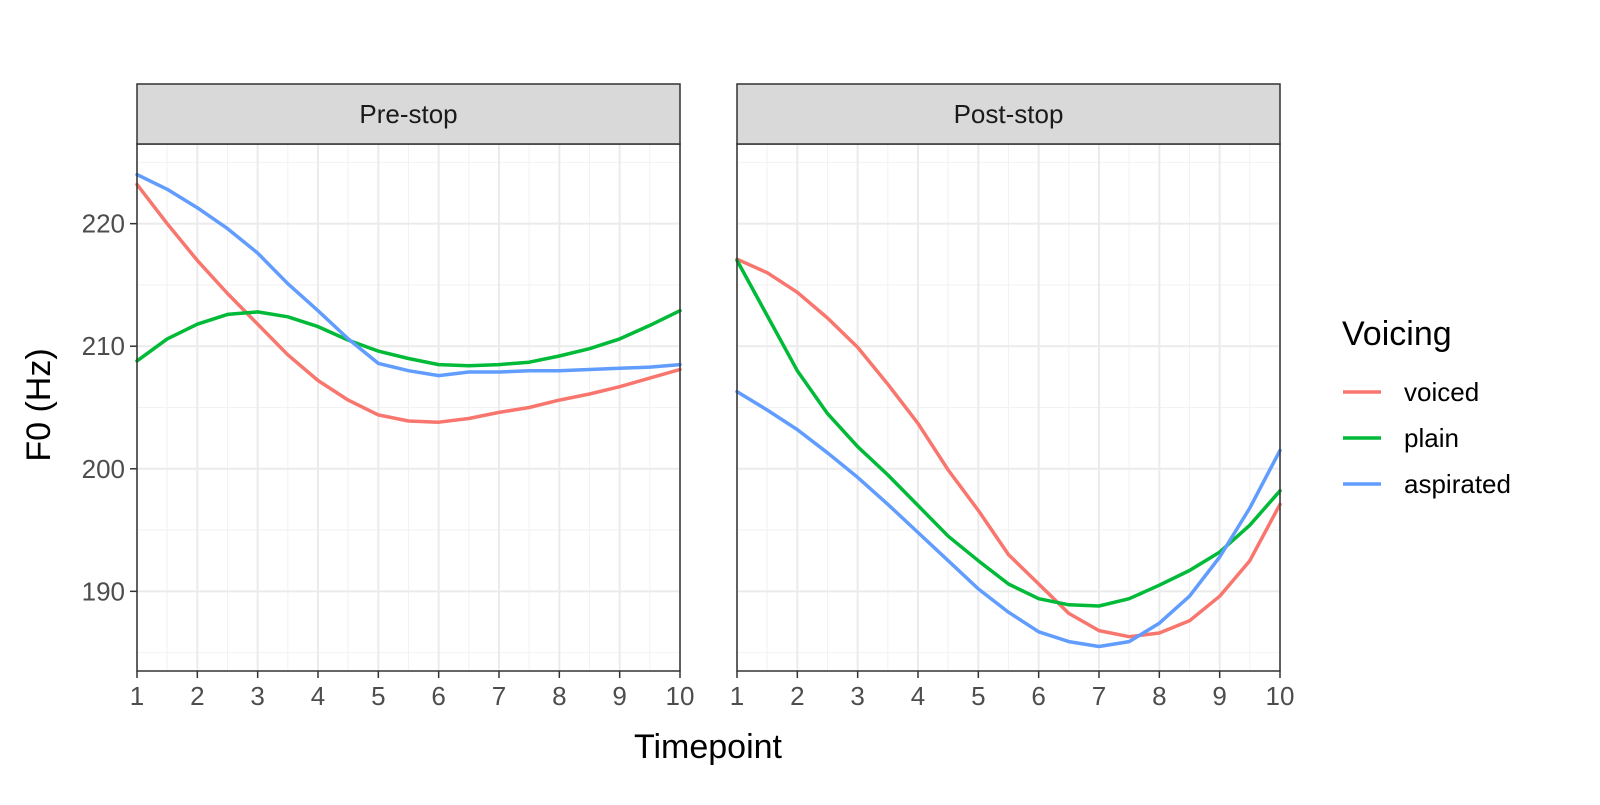  What do you see at coordinates (103, 591) in the screenshot?
I see `y-tick-label: 190` at bounding box center [103, 591].